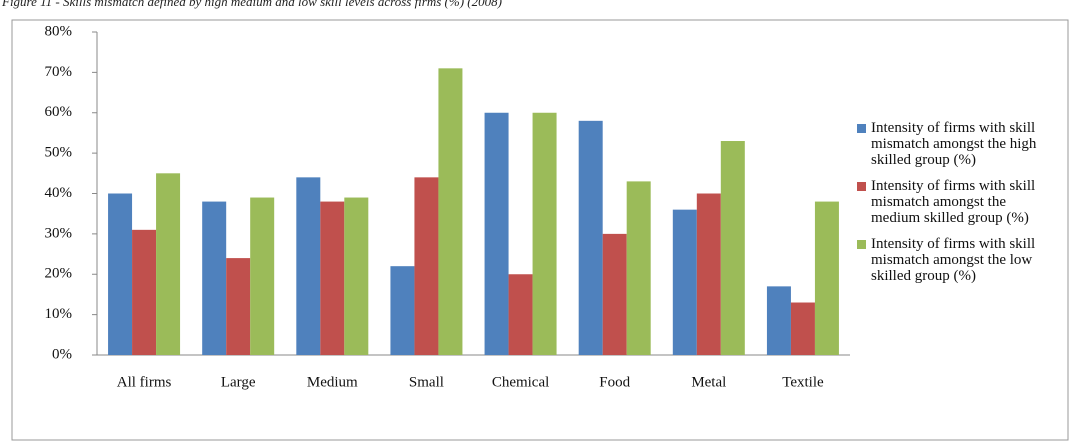  What do you see at coordinates (62, 354) in the screenshot?
I see `y-tick-label: 0%` at bounding box center [62, 354].